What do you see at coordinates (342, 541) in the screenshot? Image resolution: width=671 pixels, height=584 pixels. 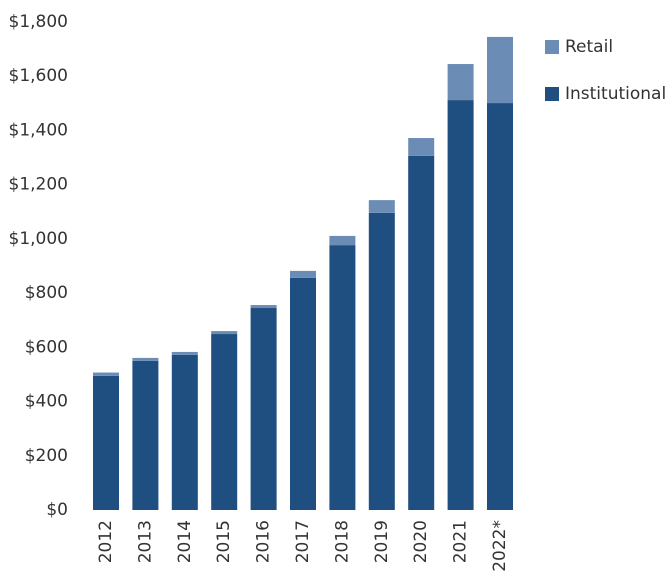 I see `x-tick-label: 2018` at bounding box center [342, 541].